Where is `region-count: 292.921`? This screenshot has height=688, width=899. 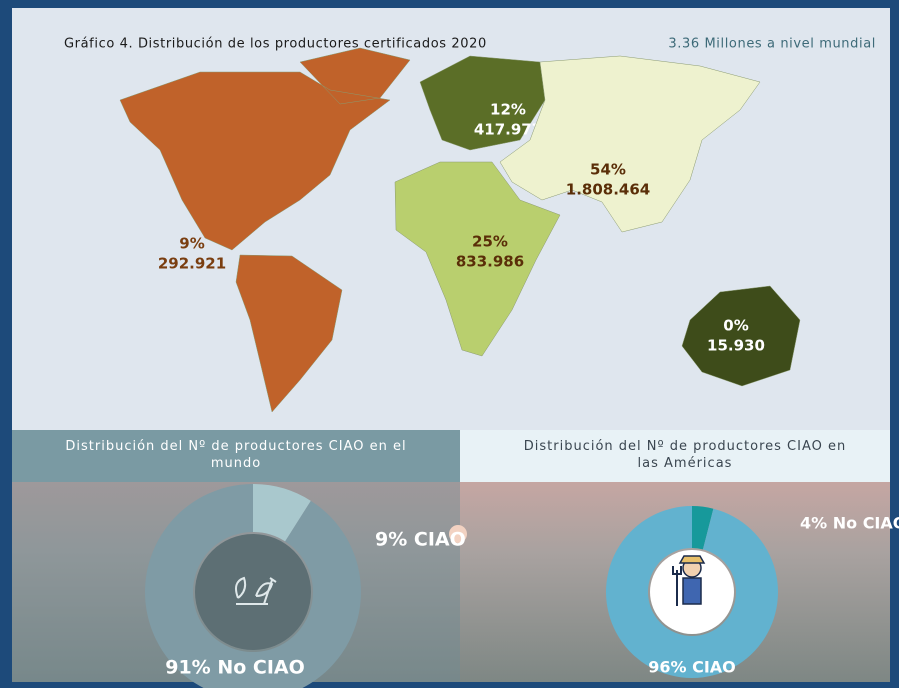 region-count: 292.921 is located at coordinates (192, 264).